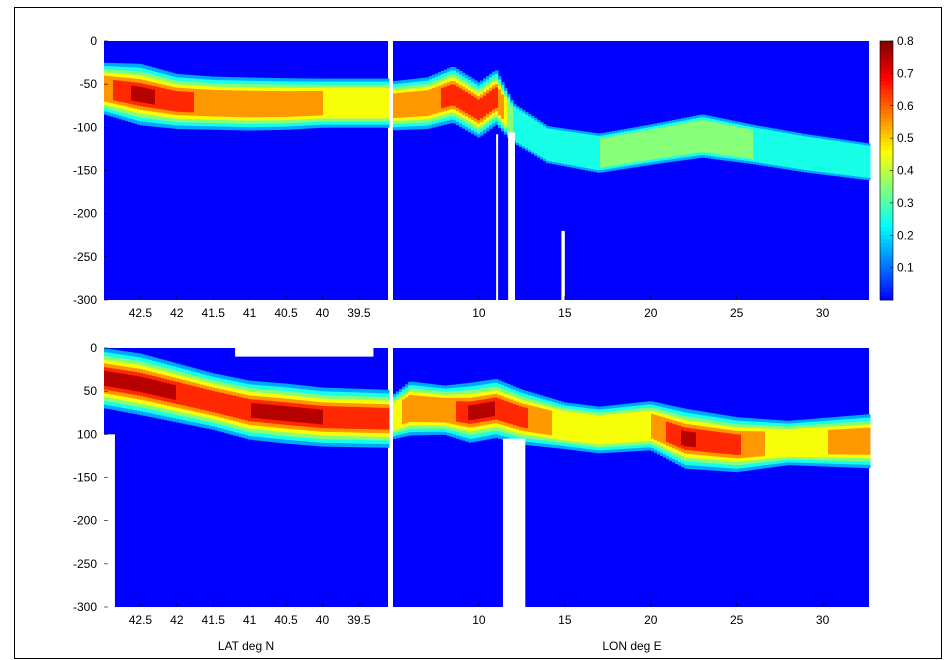 The width and height of the screenshot is (947, 660). What do you see at coordinates (91, 391) in the screenshot?
I see `y-tick-label: 50` at bounding box center [91, 391].